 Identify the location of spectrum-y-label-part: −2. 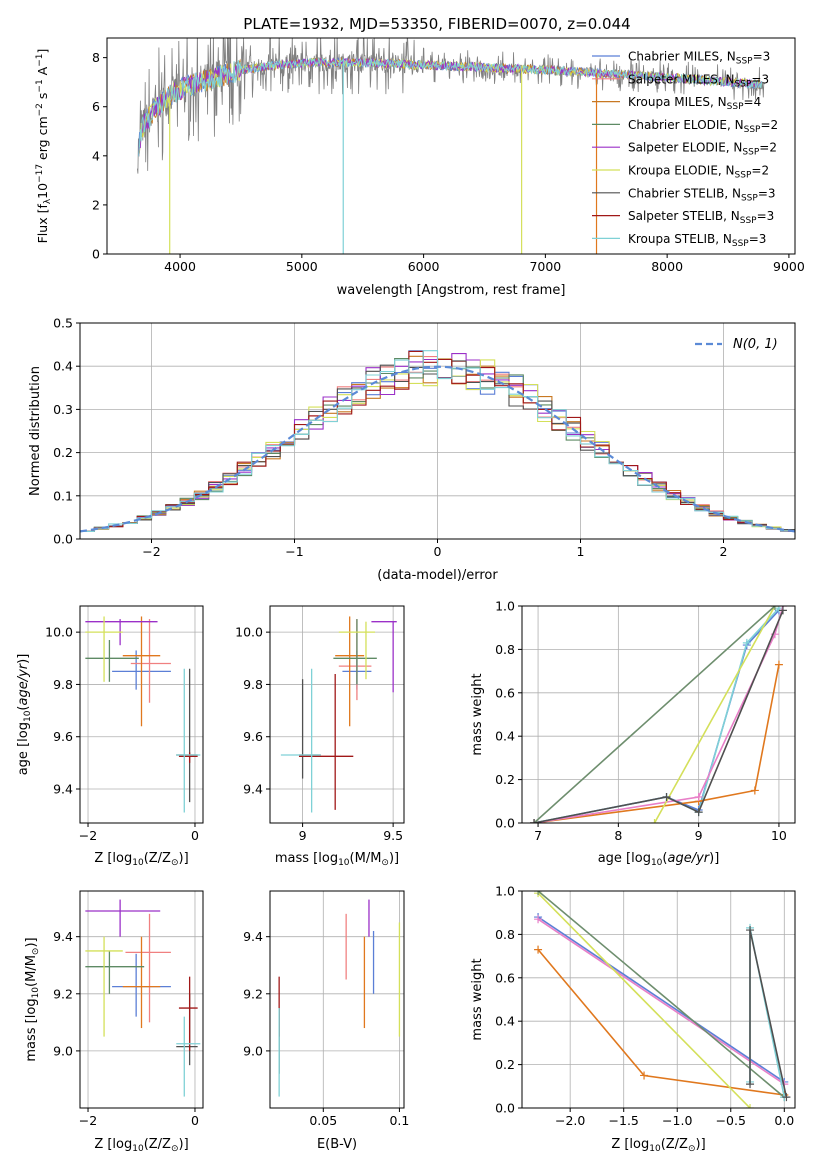
(40, 109).